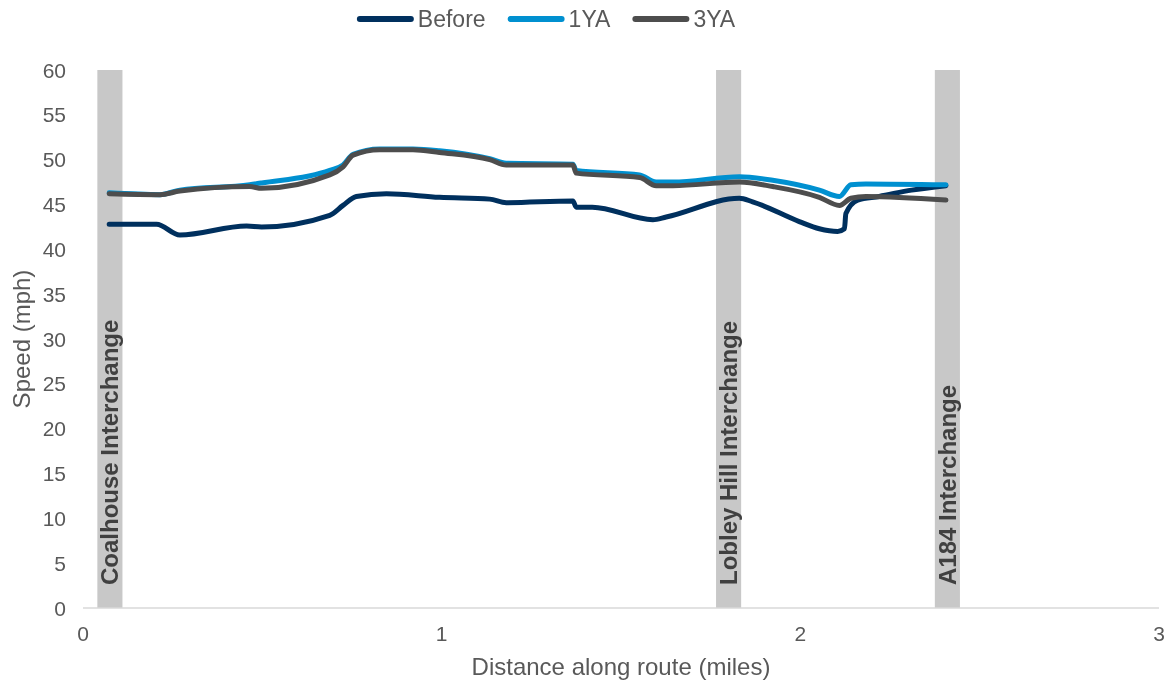 Image resolution: width=1172 pixels, height=682 pixels. What do you see at coordinates (54, 70) in the screenshot?
I see `y-tick-label: 60` at bounding box center [54, 70].